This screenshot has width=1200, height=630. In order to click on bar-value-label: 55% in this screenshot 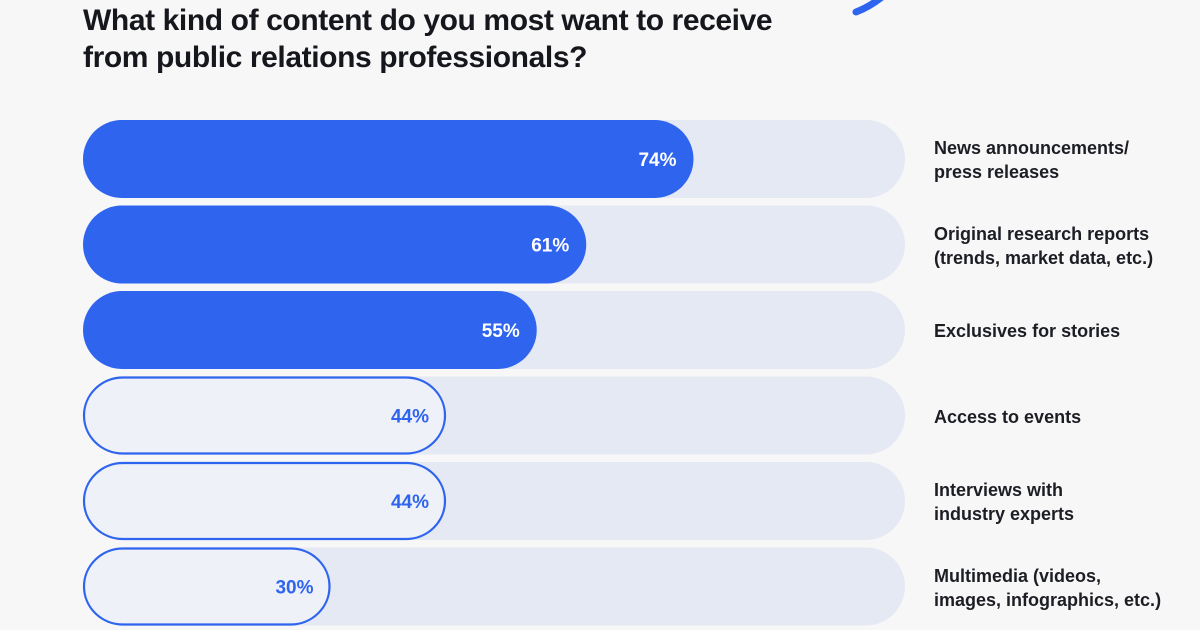, I will do `click(501, 331)`.